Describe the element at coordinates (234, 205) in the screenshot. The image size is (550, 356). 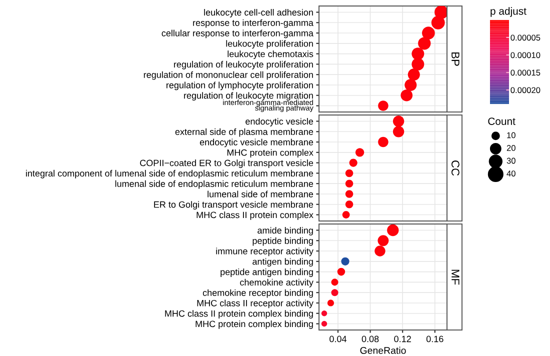
I see `y-tick-label: ER to Golgi transport vesicle membrane` at that location.